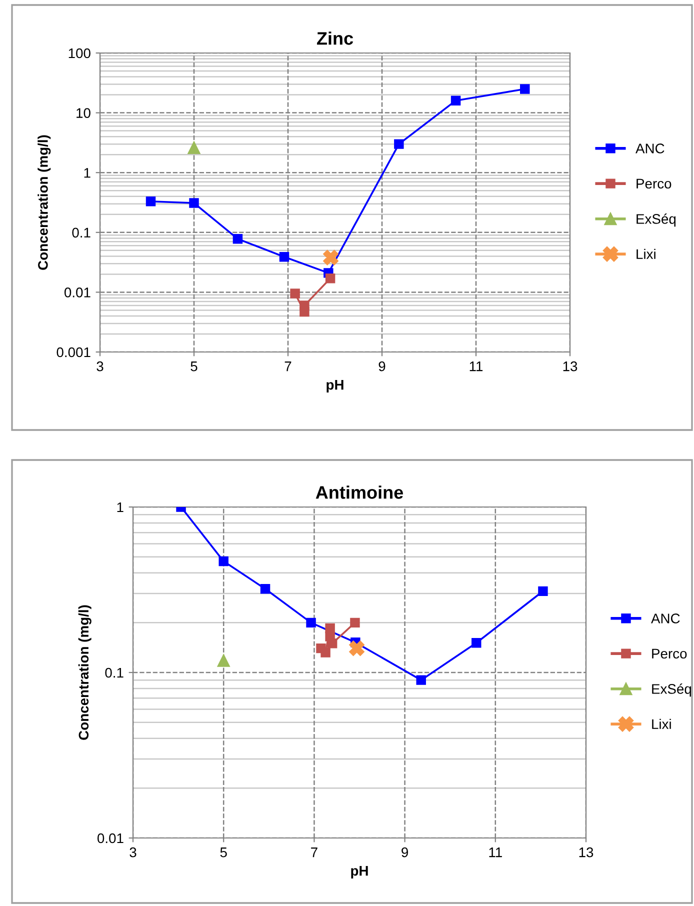 This screenshot has height=906, width=694. What do you see at coordinates (79, 53) in the screenshot?
I see `y-tick-label: 100` at bounding box center [79, 53].